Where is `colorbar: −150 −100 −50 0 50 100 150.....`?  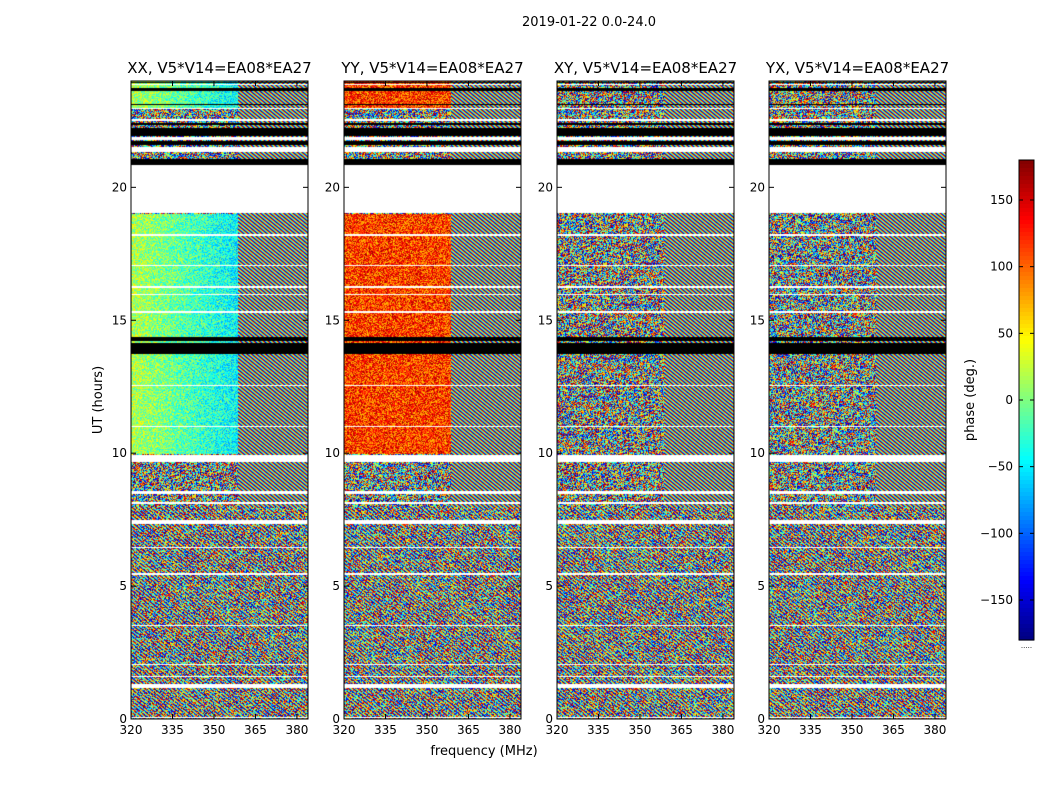 colorbar: −150 −100 −50 0 50 100 150..... is located at coordinates (1007, 404).